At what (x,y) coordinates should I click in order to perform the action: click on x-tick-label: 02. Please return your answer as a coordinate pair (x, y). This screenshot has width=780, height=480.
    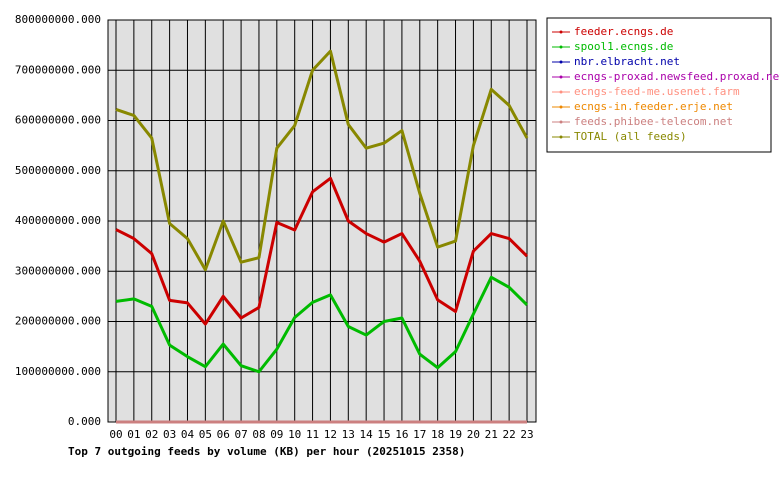
    Looking at the image, I should click on (151, 434).